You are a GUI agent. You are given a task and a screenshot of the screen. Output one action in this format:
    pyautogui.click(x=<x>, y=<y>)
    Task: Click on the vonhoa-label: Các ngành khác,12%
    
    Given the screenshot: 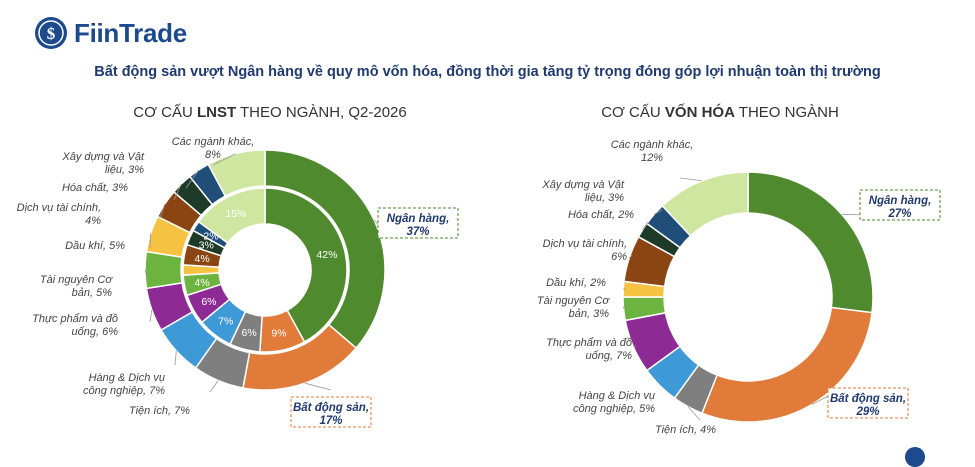 What is the action you would take?
    pyautogui.click(x=652, y=151)
    